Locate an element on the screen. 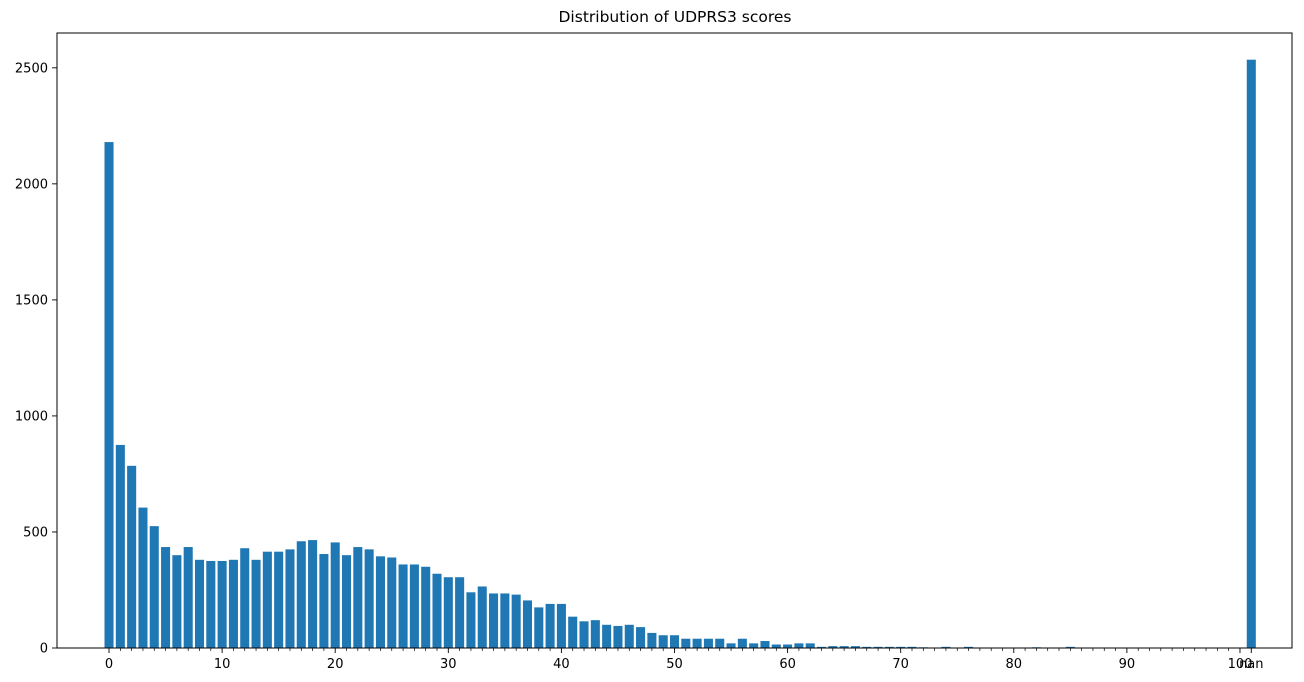 Image resolution: width=1304 pixels, height=682 pixels. bar-nan is located at coordinates (1251, 353).